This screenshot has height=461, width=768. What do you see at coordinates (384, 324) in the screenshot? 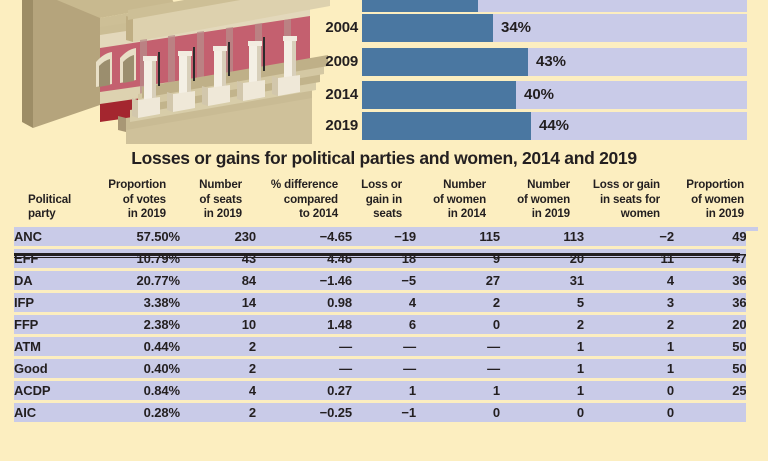
I see `cell-seat-change: 6` at bounding box center [384, 324].